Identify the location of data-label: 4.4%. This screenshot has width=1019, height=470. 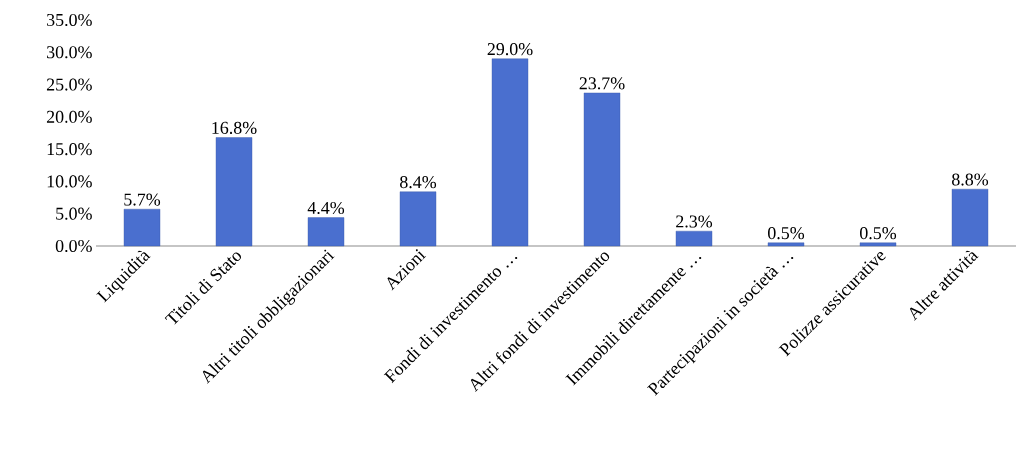
(326, 208).